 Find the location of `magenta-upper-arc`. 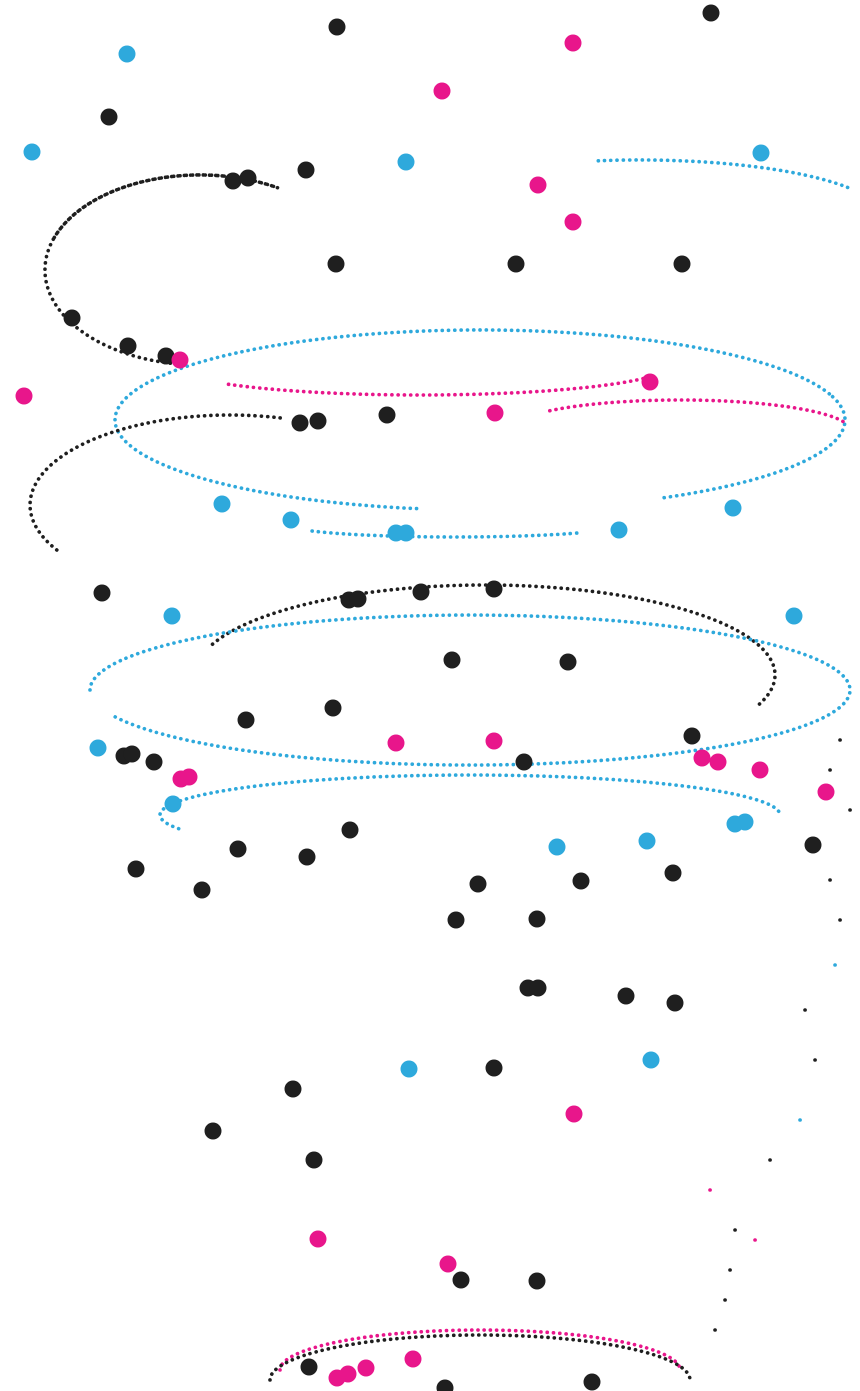

magenta-upper-arc is located at coordinates (441, 385).